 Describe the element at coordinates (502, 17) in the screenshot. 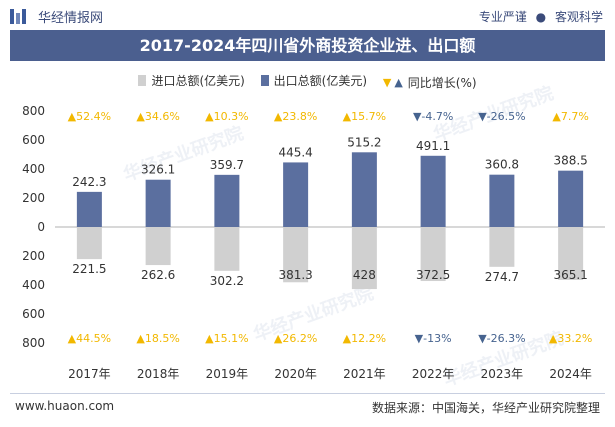

I see `tagline-left: 专业严谨` at that location.